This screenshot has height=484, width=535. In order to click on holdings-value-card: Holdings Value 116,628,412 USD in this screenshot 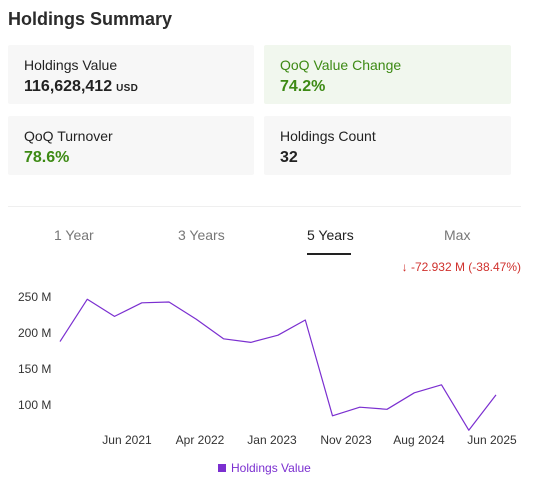, I will do `click(131, 74)`.